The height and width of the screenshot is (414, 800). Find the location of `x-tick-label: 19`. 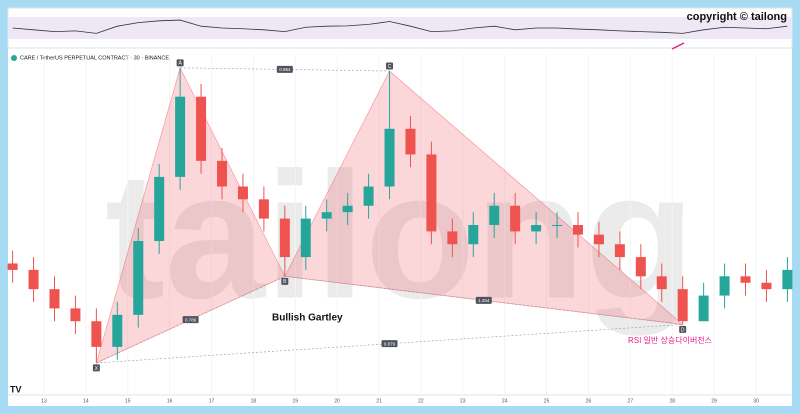

x-tick-label: 19 is located at coordinates (296, 401).